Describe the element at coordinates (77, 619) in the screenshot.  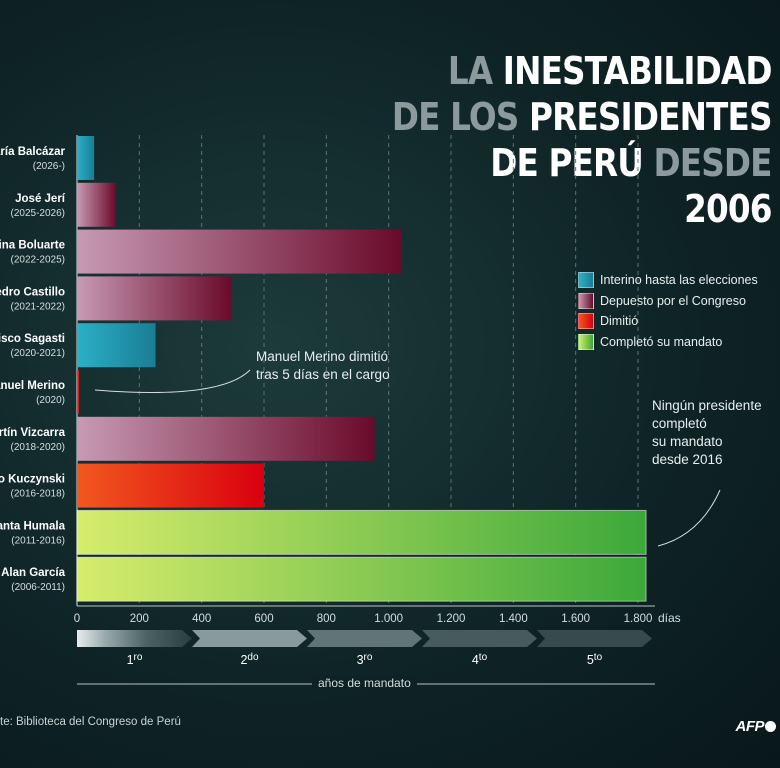
I see `x-tick-label: 0` at that location.